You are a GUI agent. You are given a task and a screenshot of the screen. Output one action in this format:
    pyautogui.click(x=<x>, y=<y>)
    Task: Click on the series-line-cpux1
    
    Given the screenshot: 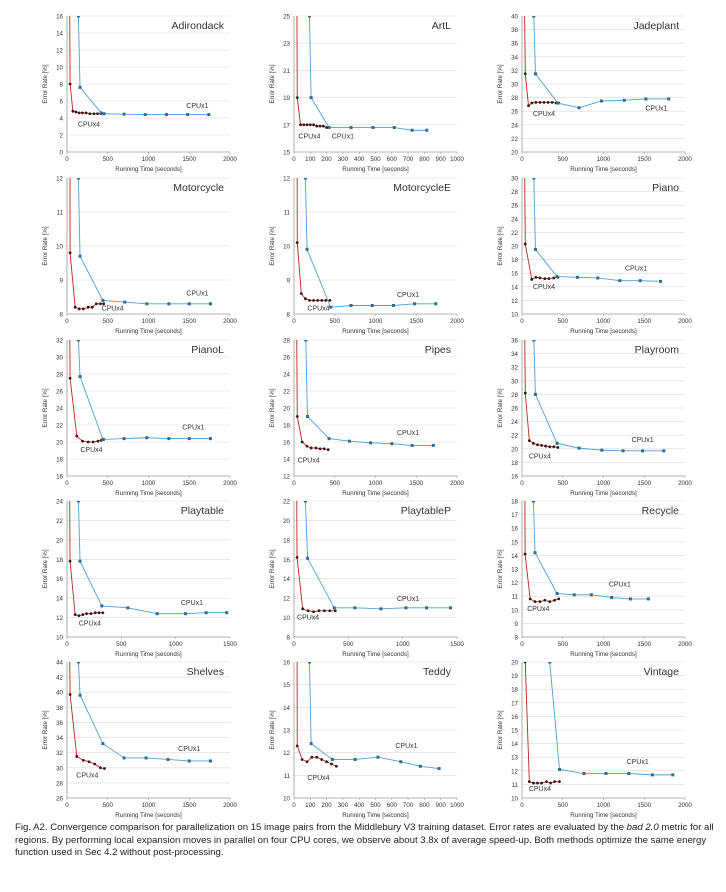 What is the action you would take?
    pyautogui.click(x=369, y=393)
    